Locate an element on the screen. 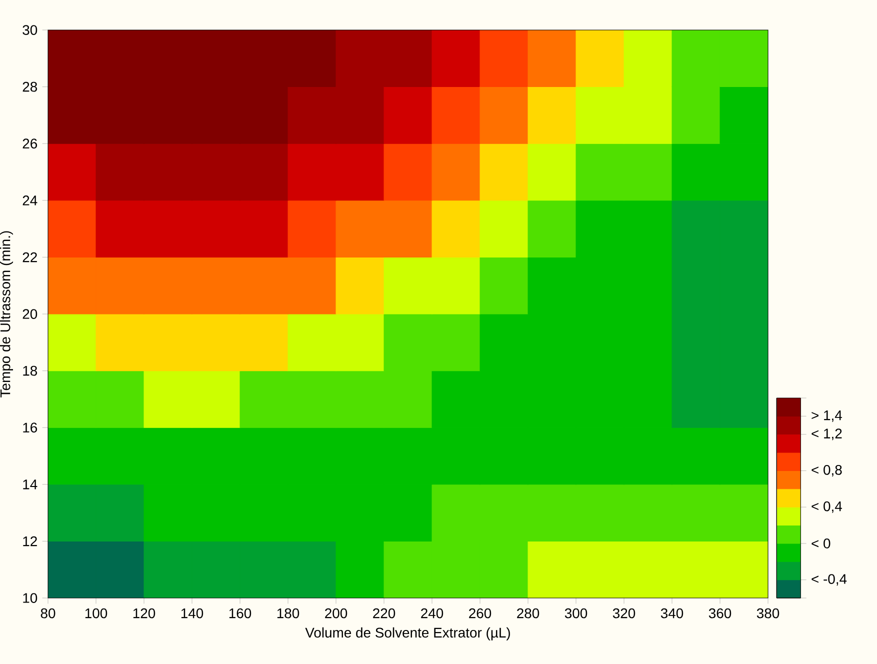 This screenshot has height=664, width=877. x-tick-label: 380 is located at coordinates (768, 613).